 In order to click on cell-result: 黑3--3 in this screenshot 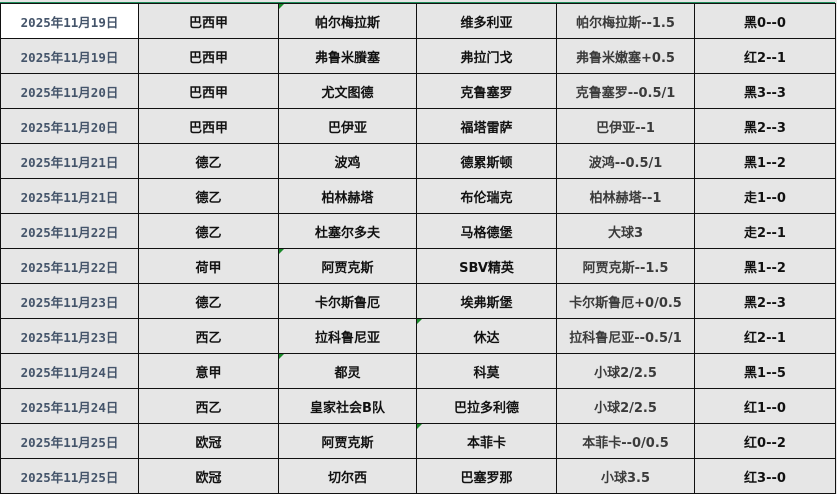, I will do `click(765, 91)`.